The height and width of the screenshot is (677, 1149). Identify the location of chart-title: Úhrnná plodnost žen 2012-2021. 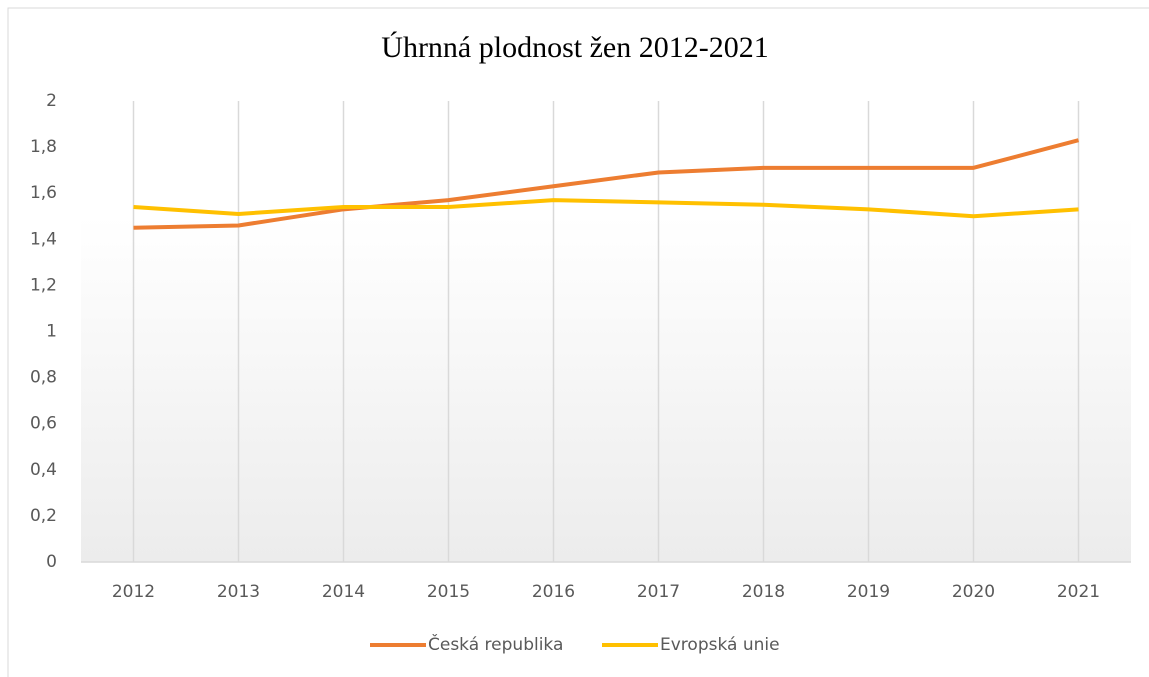
(574, 47).